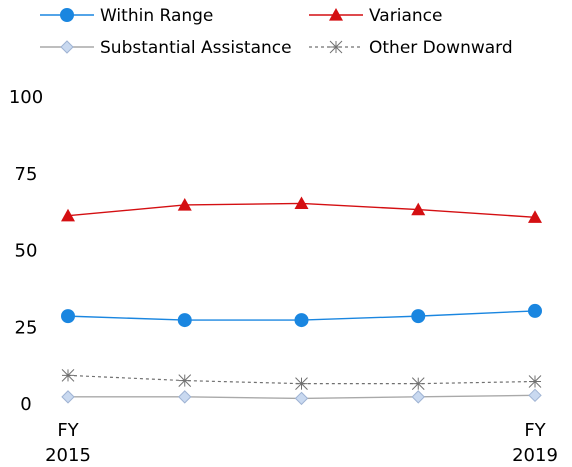 The image size is (572, 467). Describe the element at coordinates (156, 16) in the screenshot. I see `legend-label: Within Range` at that location.